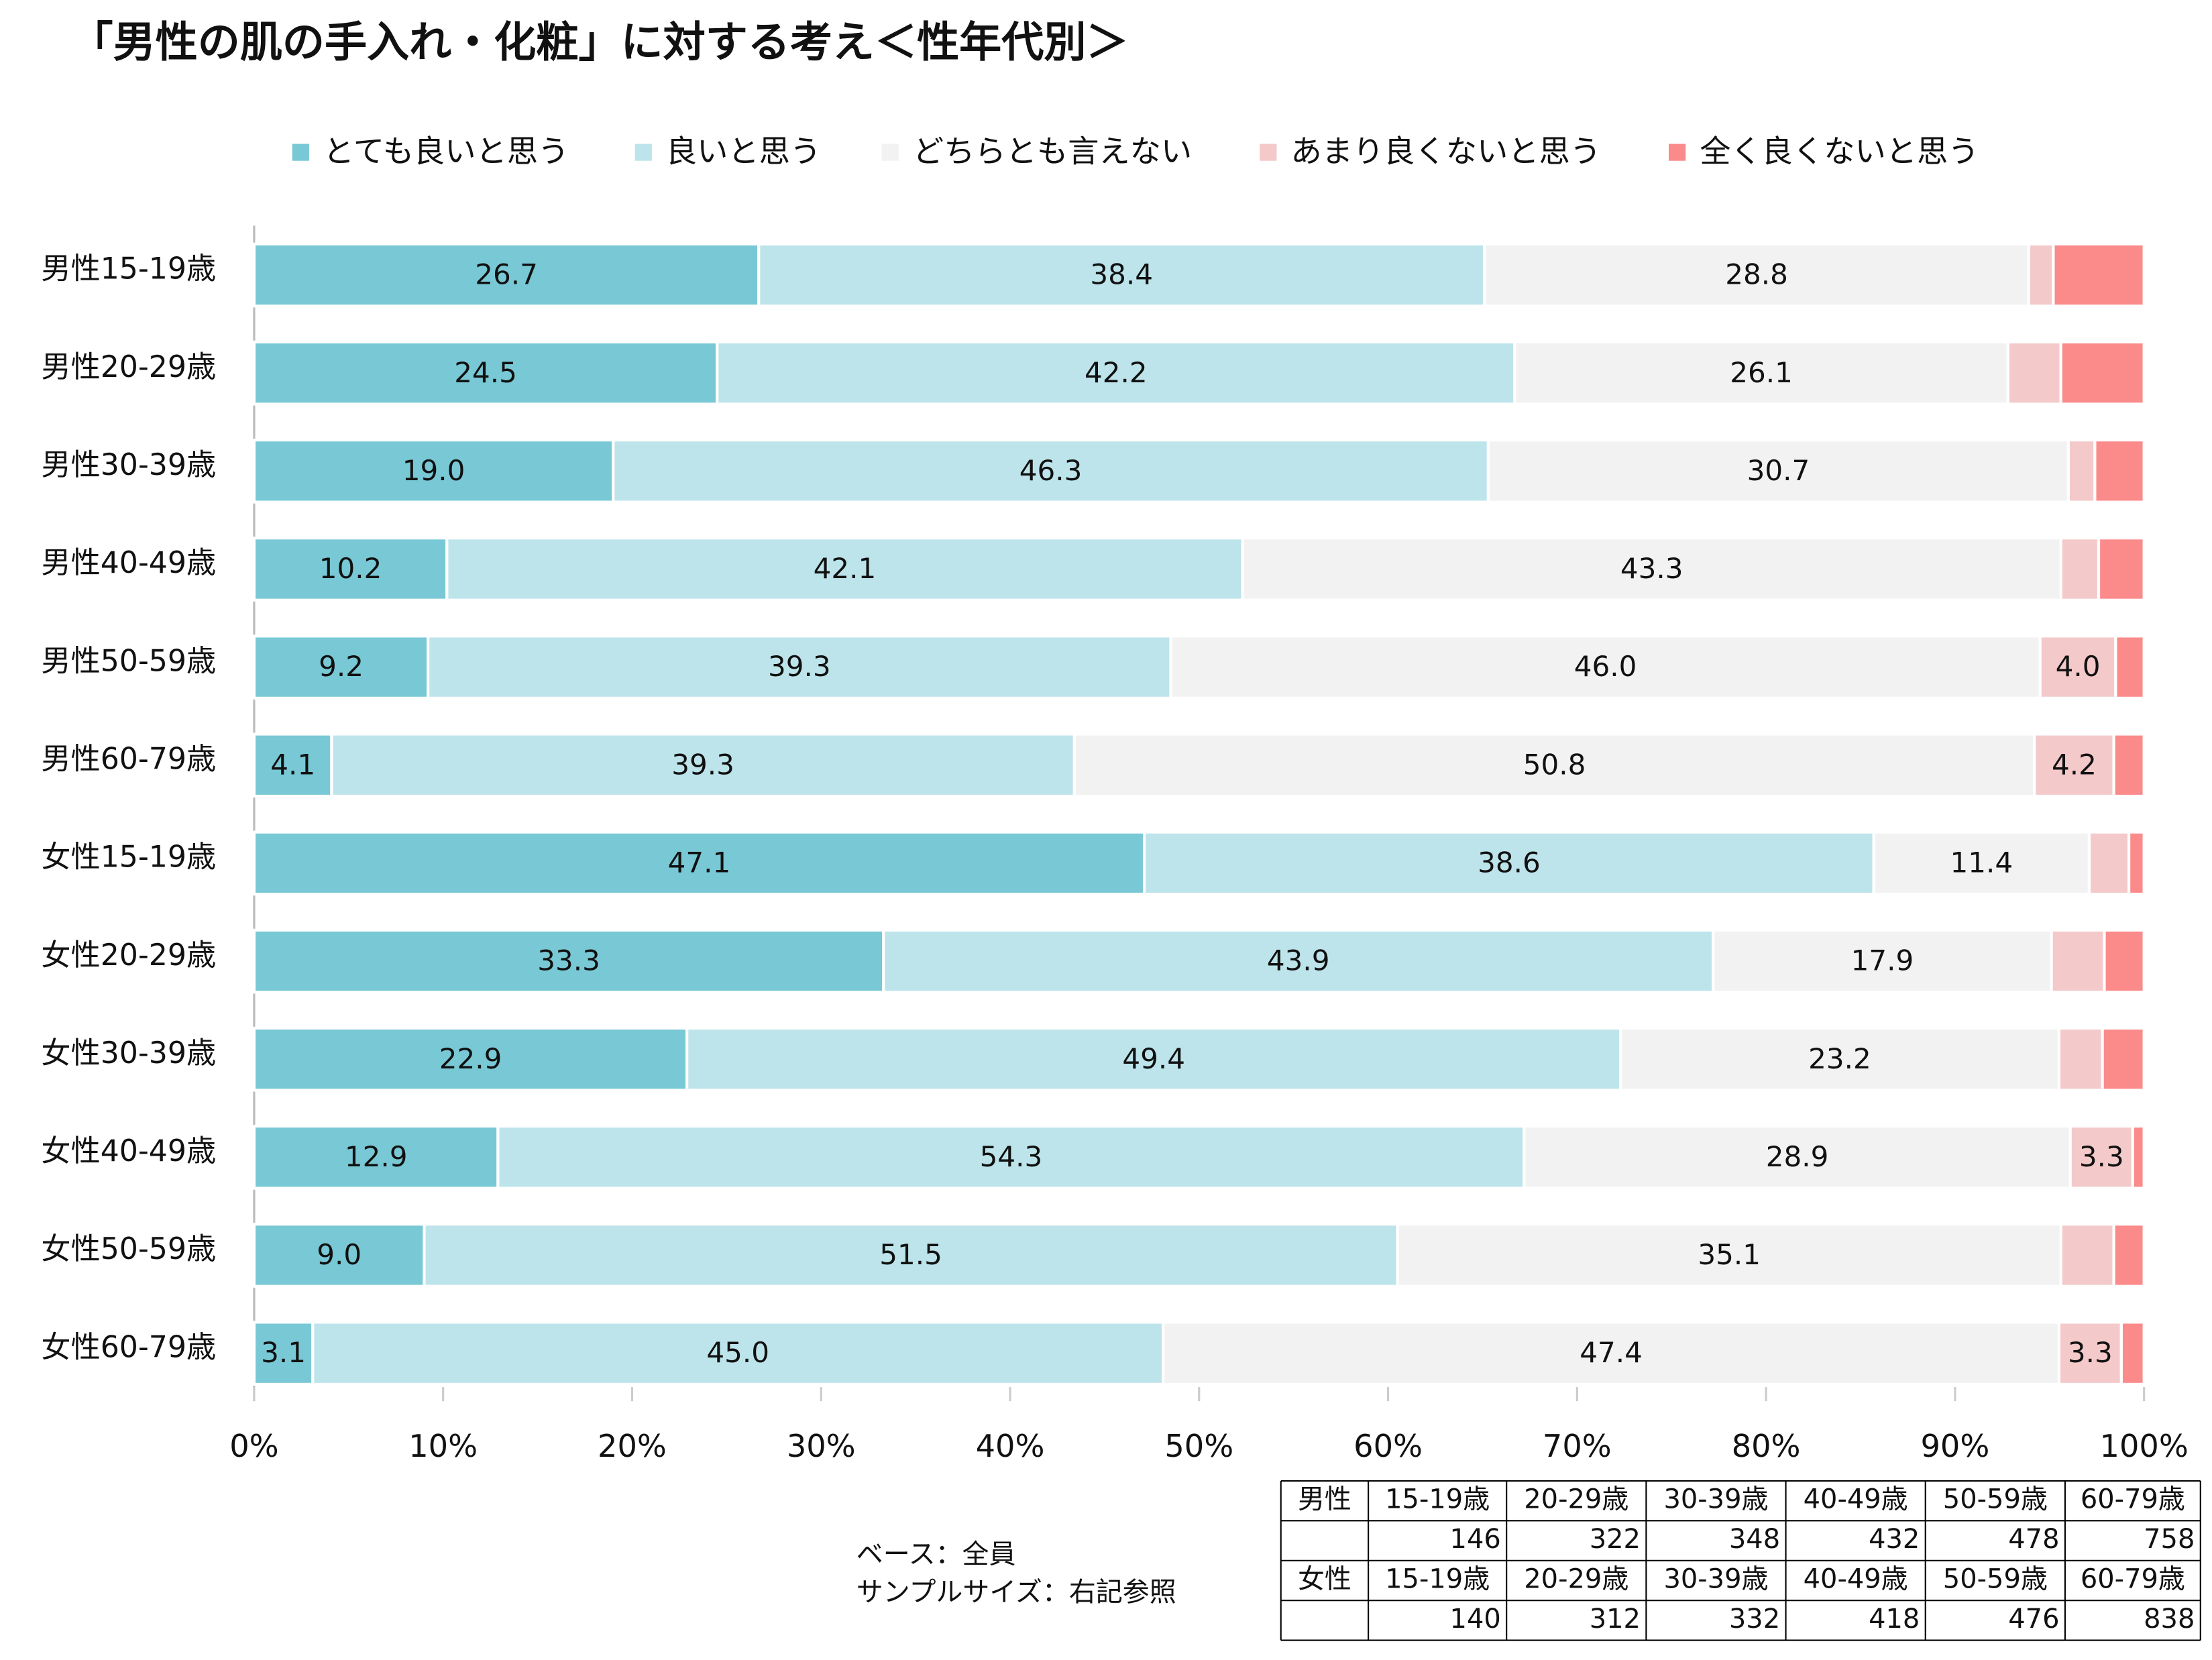  Describe the element at coordinates (128, 563) in the screenshot. I see `y-tick-label: 男性40-49歳` at that location.